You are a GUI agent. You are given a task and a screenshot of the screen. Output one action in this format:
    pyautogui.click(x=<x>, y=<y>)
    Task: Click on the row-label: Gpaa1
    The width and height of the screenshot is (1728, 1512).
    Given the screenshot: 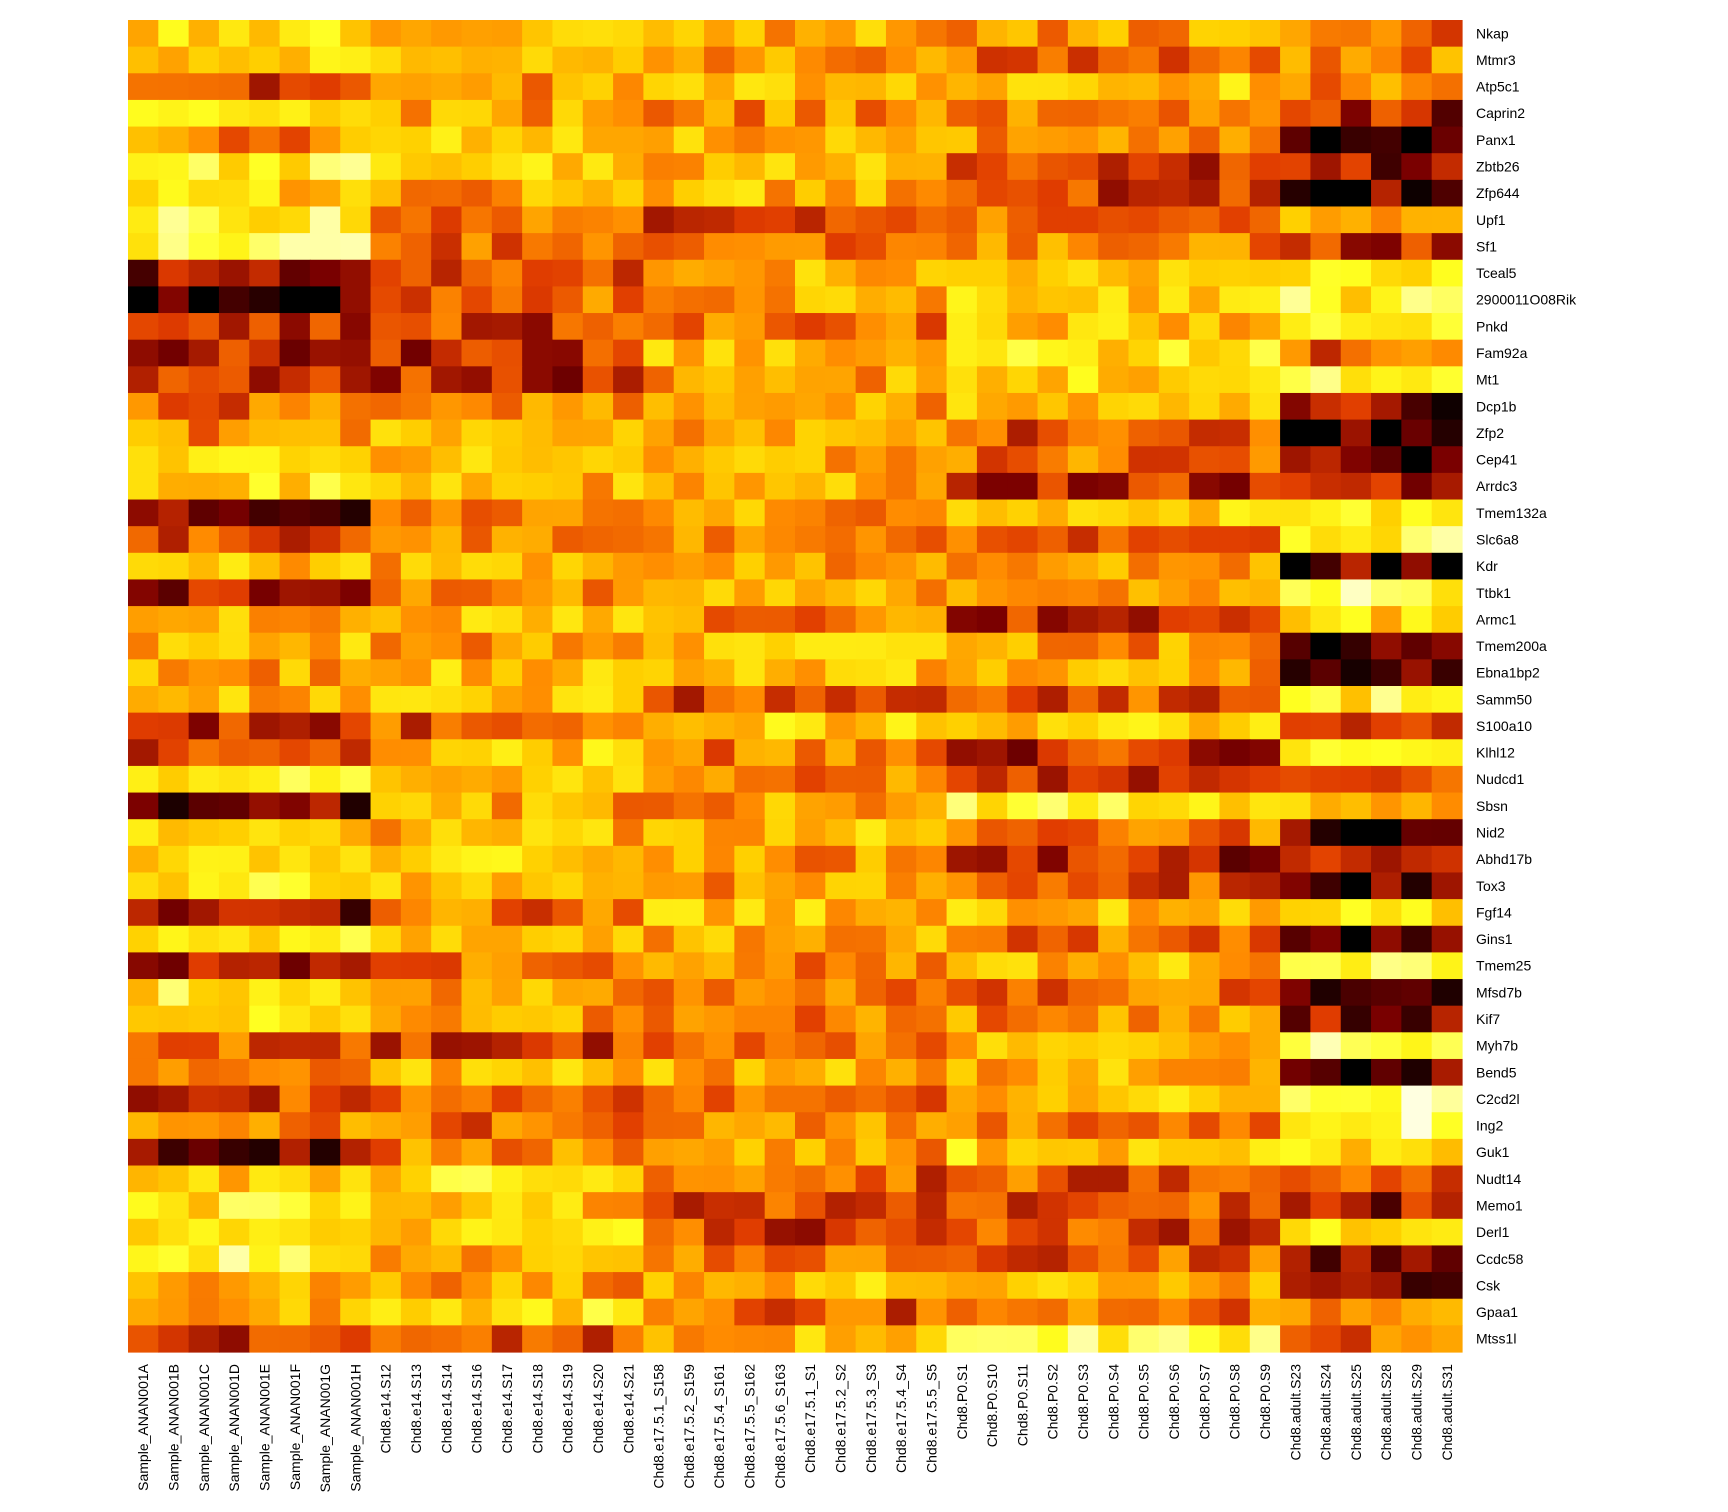 What is the action you would take?
    pyautogui.click(x=1497, y=1312)
    